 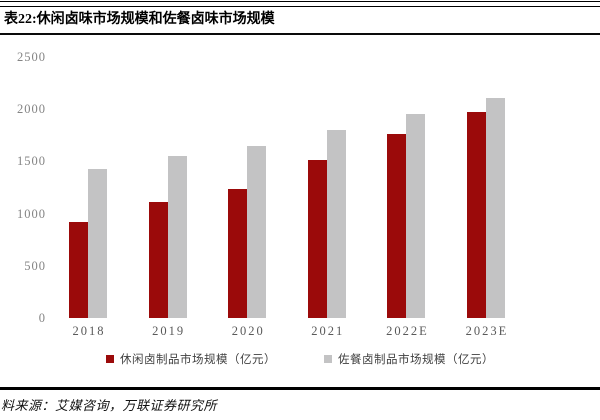 What do you see at coordinates (407, 331) in the screenshot?
I see `x-axis-tick-label: 2022E` at bounding box center [407, 331].